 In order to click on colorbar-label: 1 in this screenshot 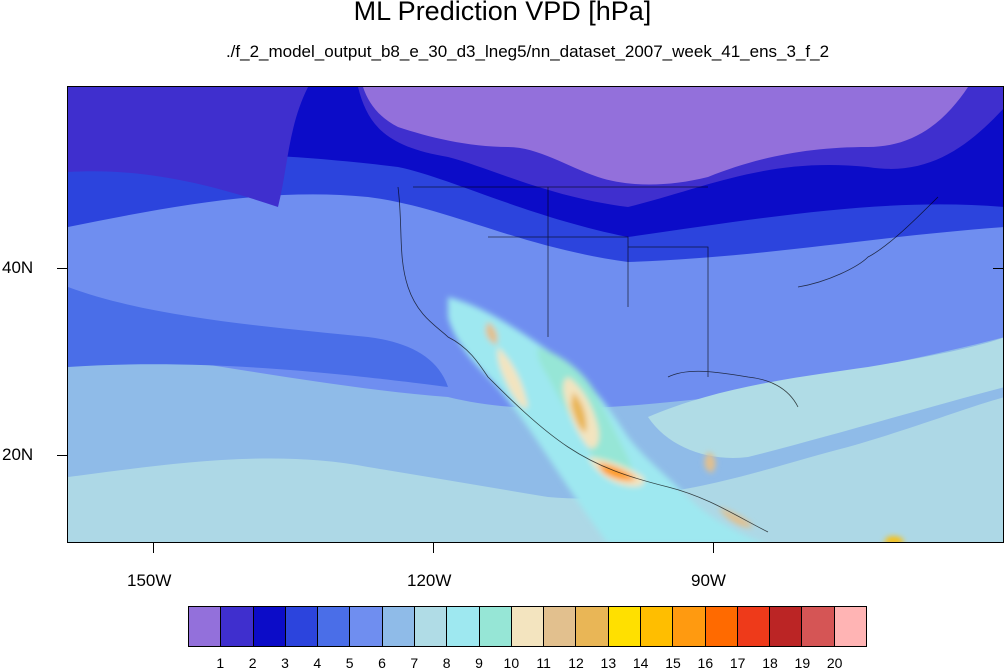, I will do `click(220, 663)`.